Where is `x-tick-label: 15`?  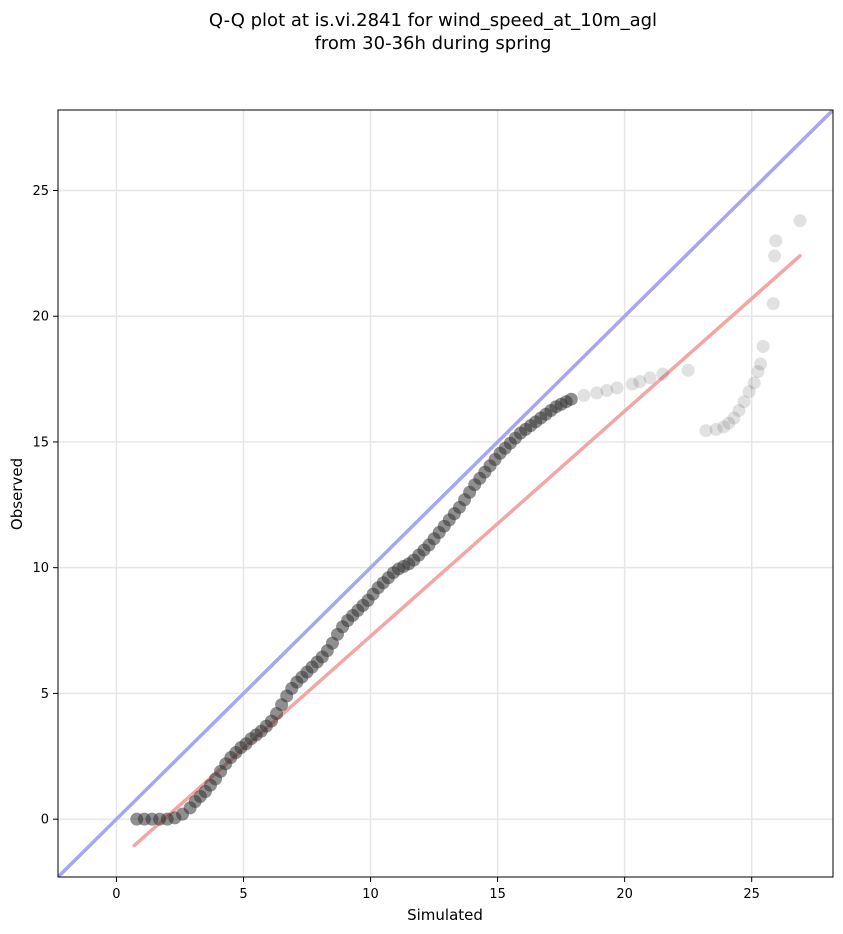
x-tick-label: 15 is located at coordinates (497, 894).